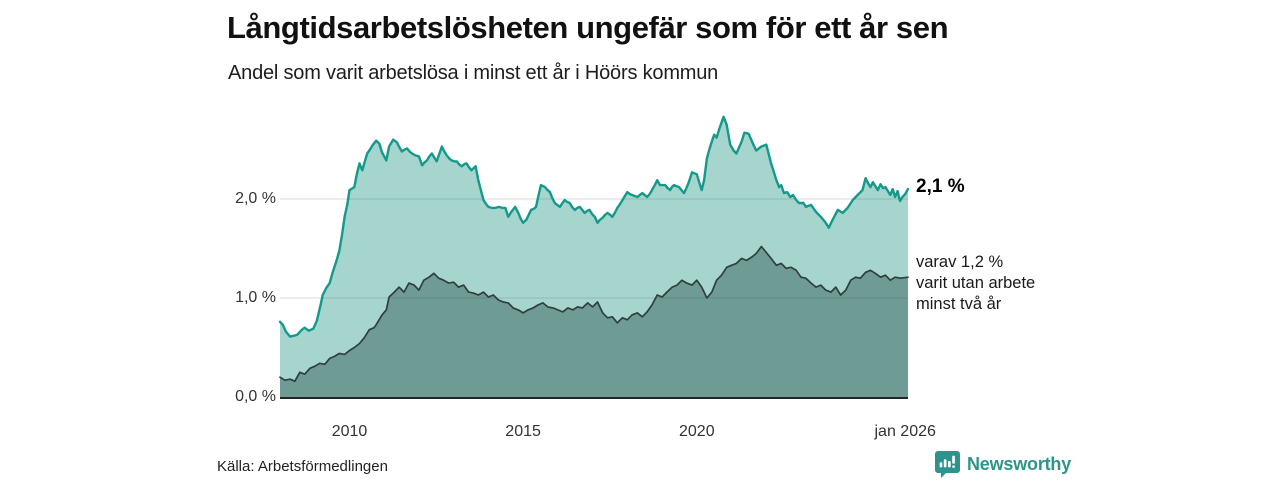 The image size is (1280, 480). I want to click on annotation-line: minst två år, so click(959, 304).